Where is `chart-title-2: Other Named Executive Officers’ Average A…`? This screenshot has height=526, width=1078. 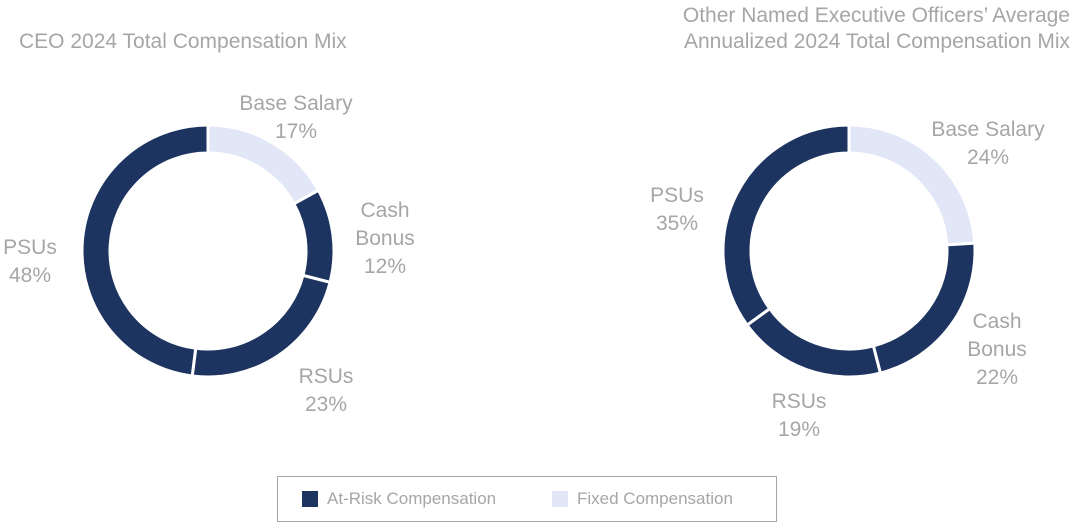 chart-title-2: Other Named Executive Officers’ Average A… is located at coordinates (877, 28).